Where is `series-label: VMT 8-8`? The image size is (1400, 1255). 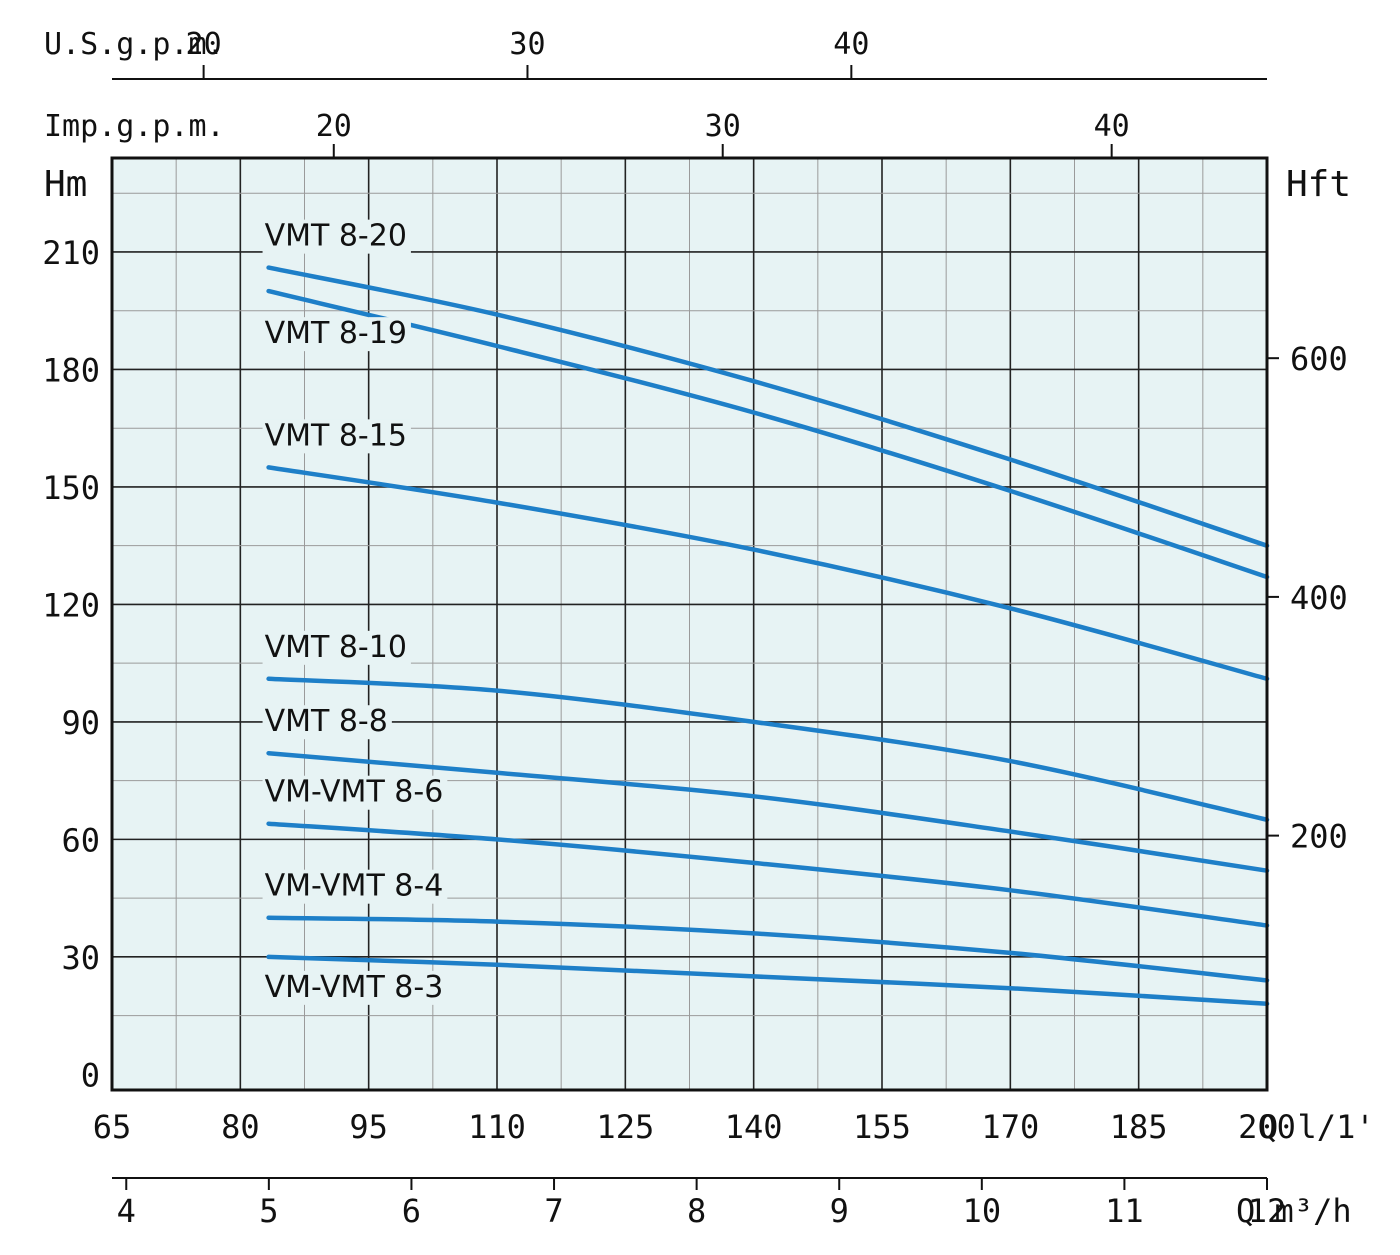 series-label: VMT 8-8 is located at coordinates (326, 721).